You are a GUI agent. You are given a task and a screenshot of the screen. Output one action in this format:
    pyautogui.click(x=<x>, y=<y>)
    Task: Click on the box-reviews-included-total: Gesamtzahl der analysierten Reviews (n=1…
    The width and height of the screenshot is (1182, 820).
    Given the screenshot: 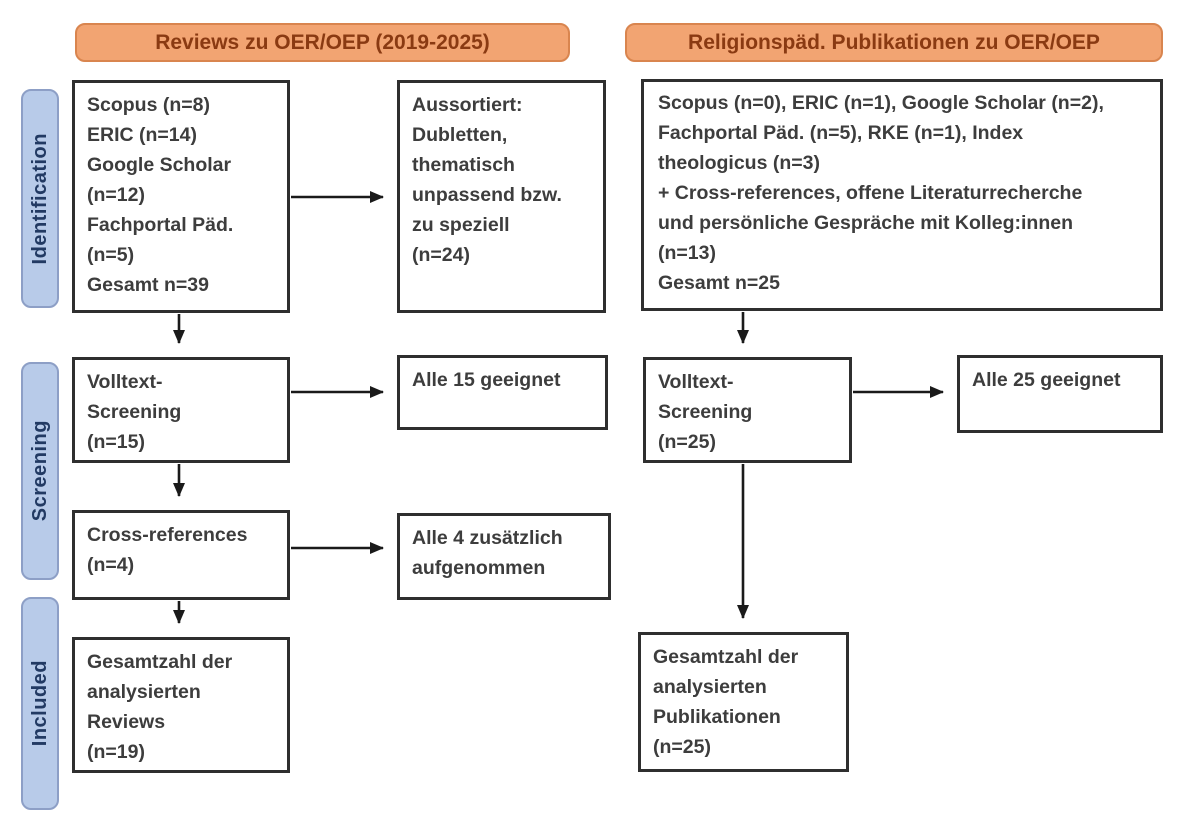 What is the action you would take?
    pyautogui.click(x=181, y=705)
    